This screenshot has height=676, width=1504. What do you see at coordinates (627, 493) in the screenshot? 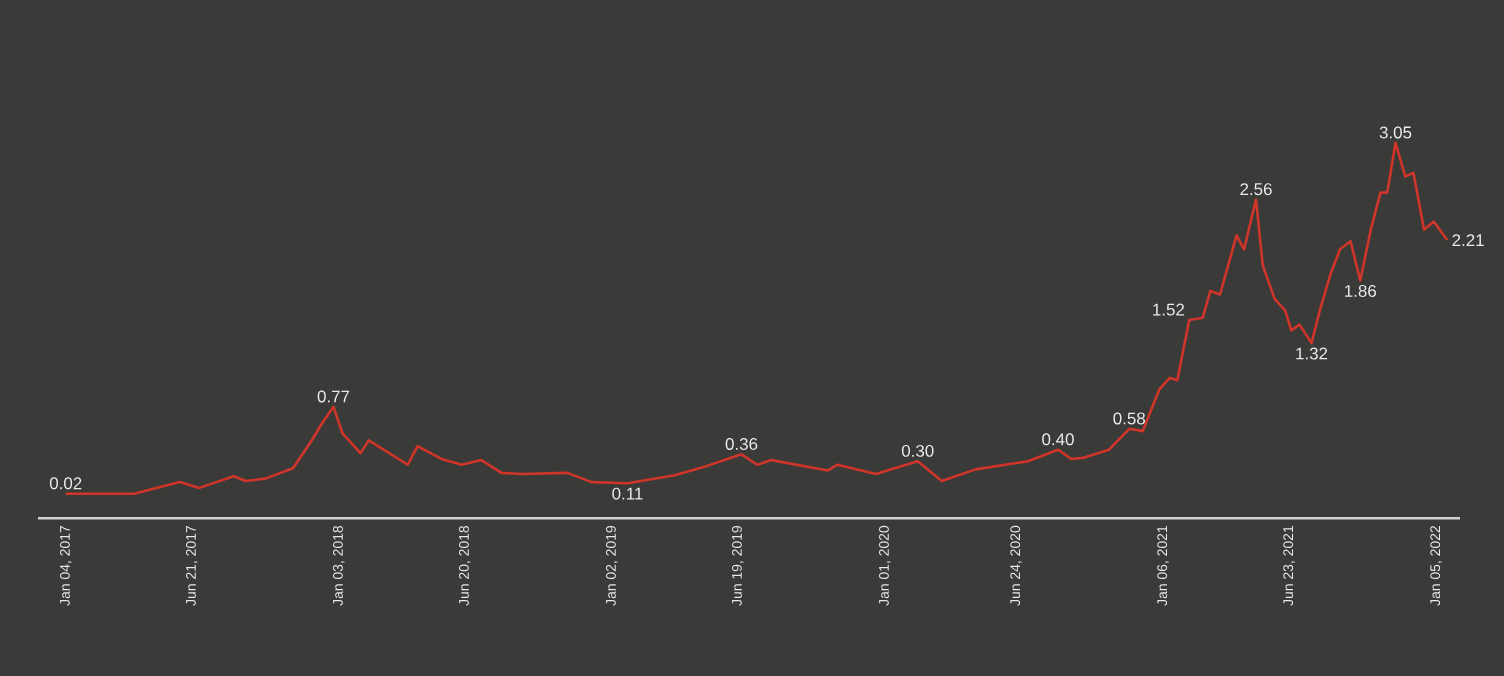
I see `data-label: 0.11` at bounding box center [627, 493].